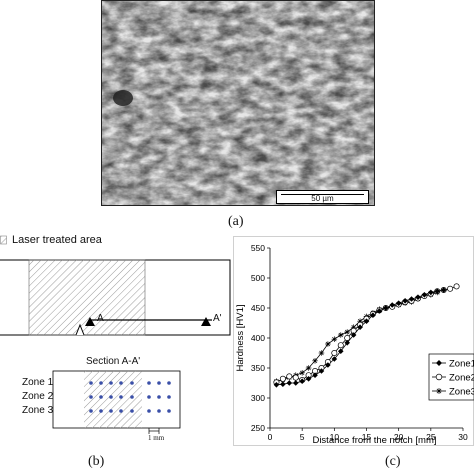  What do you see at coordinates (258, 338) in the screenshot?
I see `y-tick-label: 400` at bounding box center [258, 338].